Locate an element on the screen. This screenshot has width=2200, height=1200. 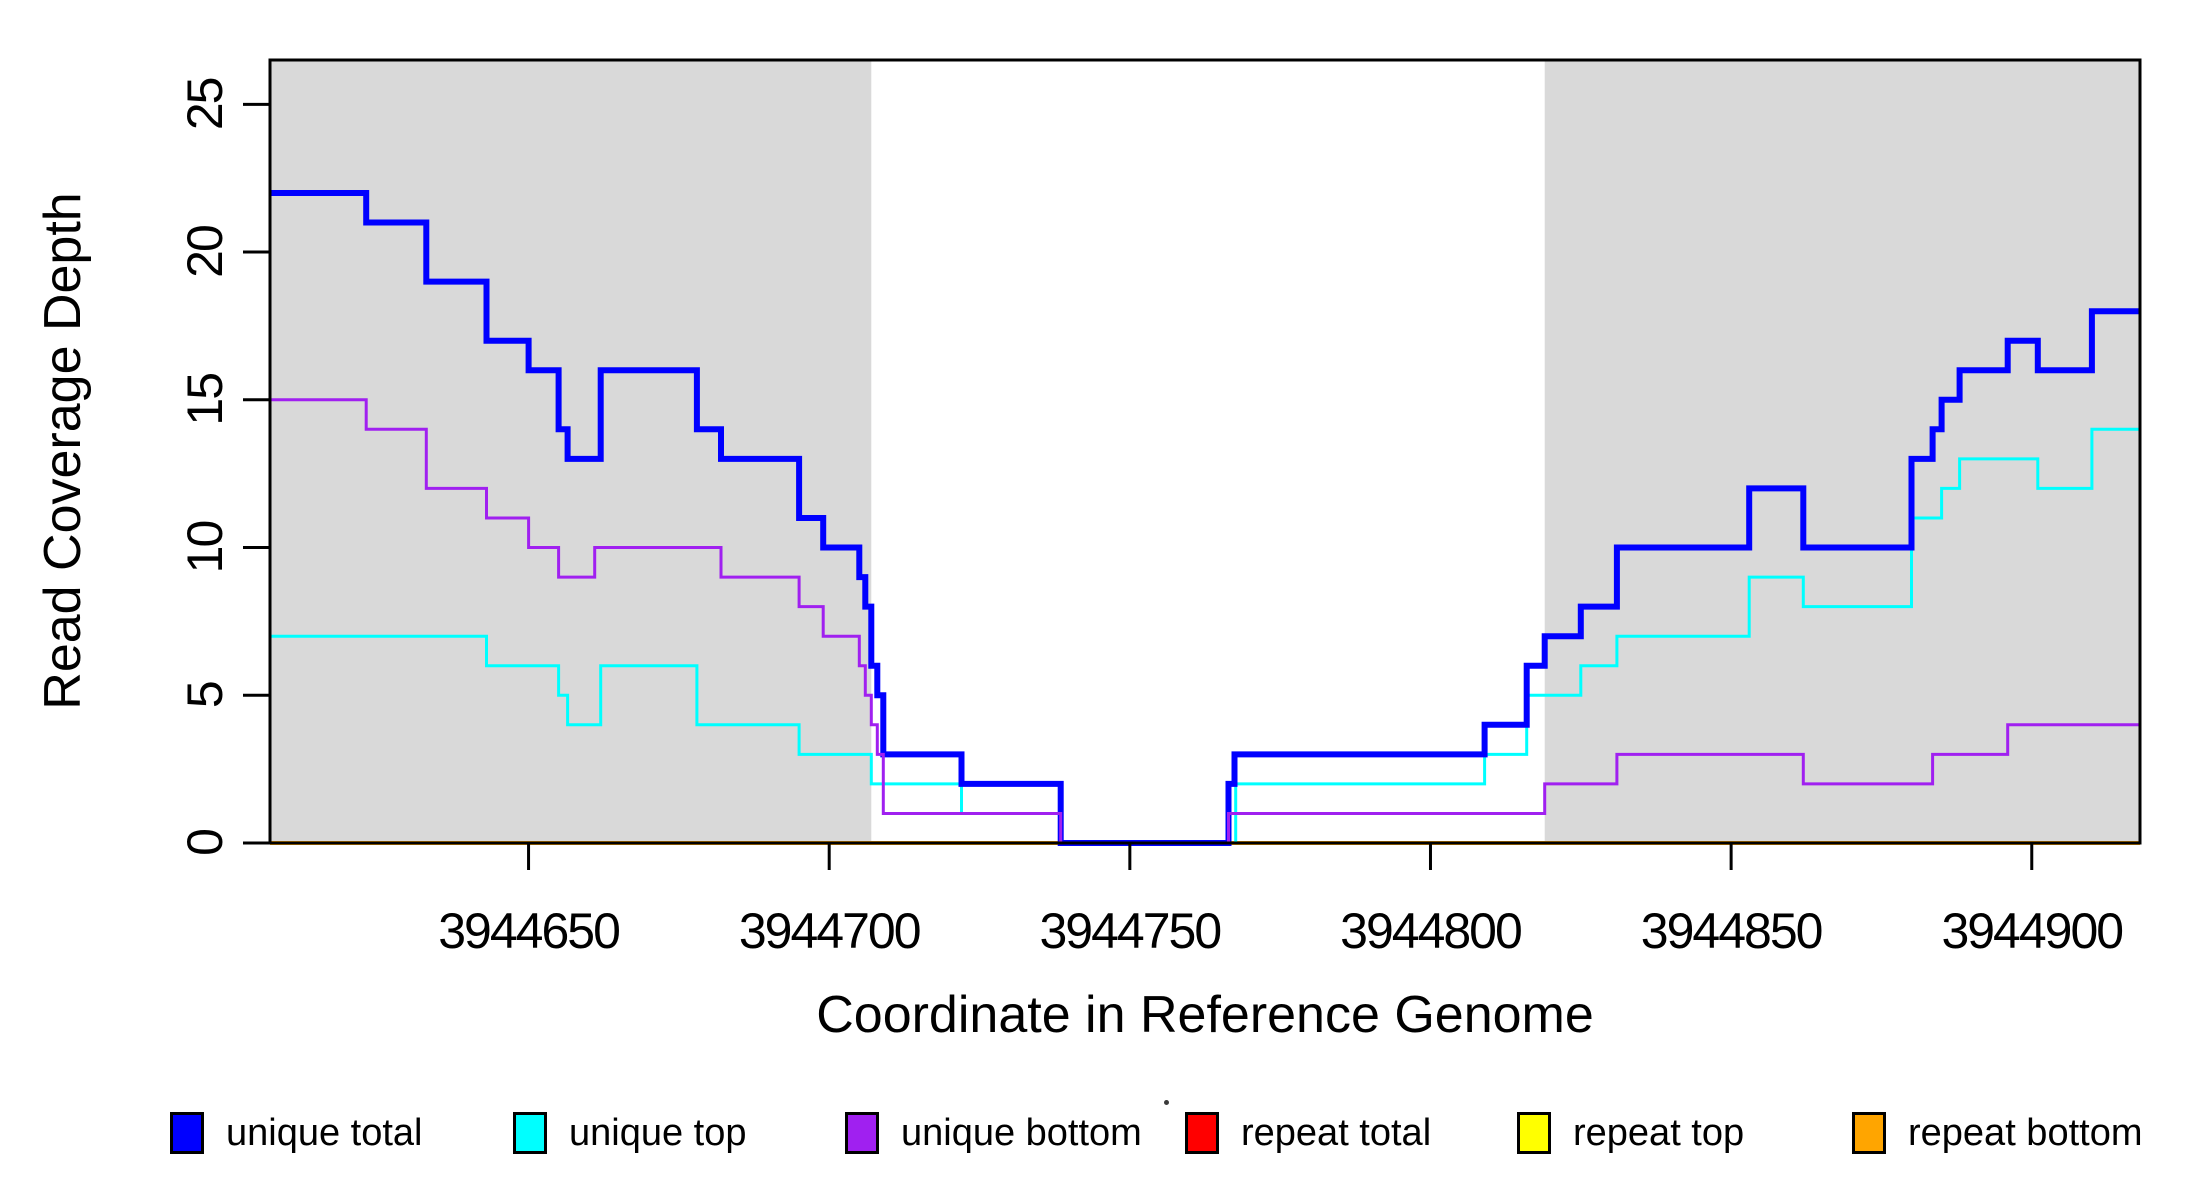
y-tick-label: 15 is located at coordinates (205, 400).